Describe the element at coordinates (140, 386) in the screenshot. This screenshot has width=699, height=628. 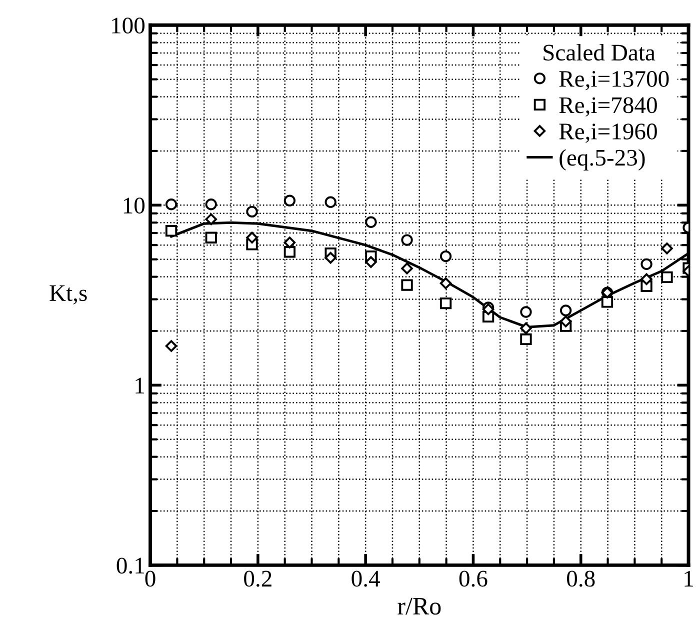
I see `y-tick-label: 1` at that location.